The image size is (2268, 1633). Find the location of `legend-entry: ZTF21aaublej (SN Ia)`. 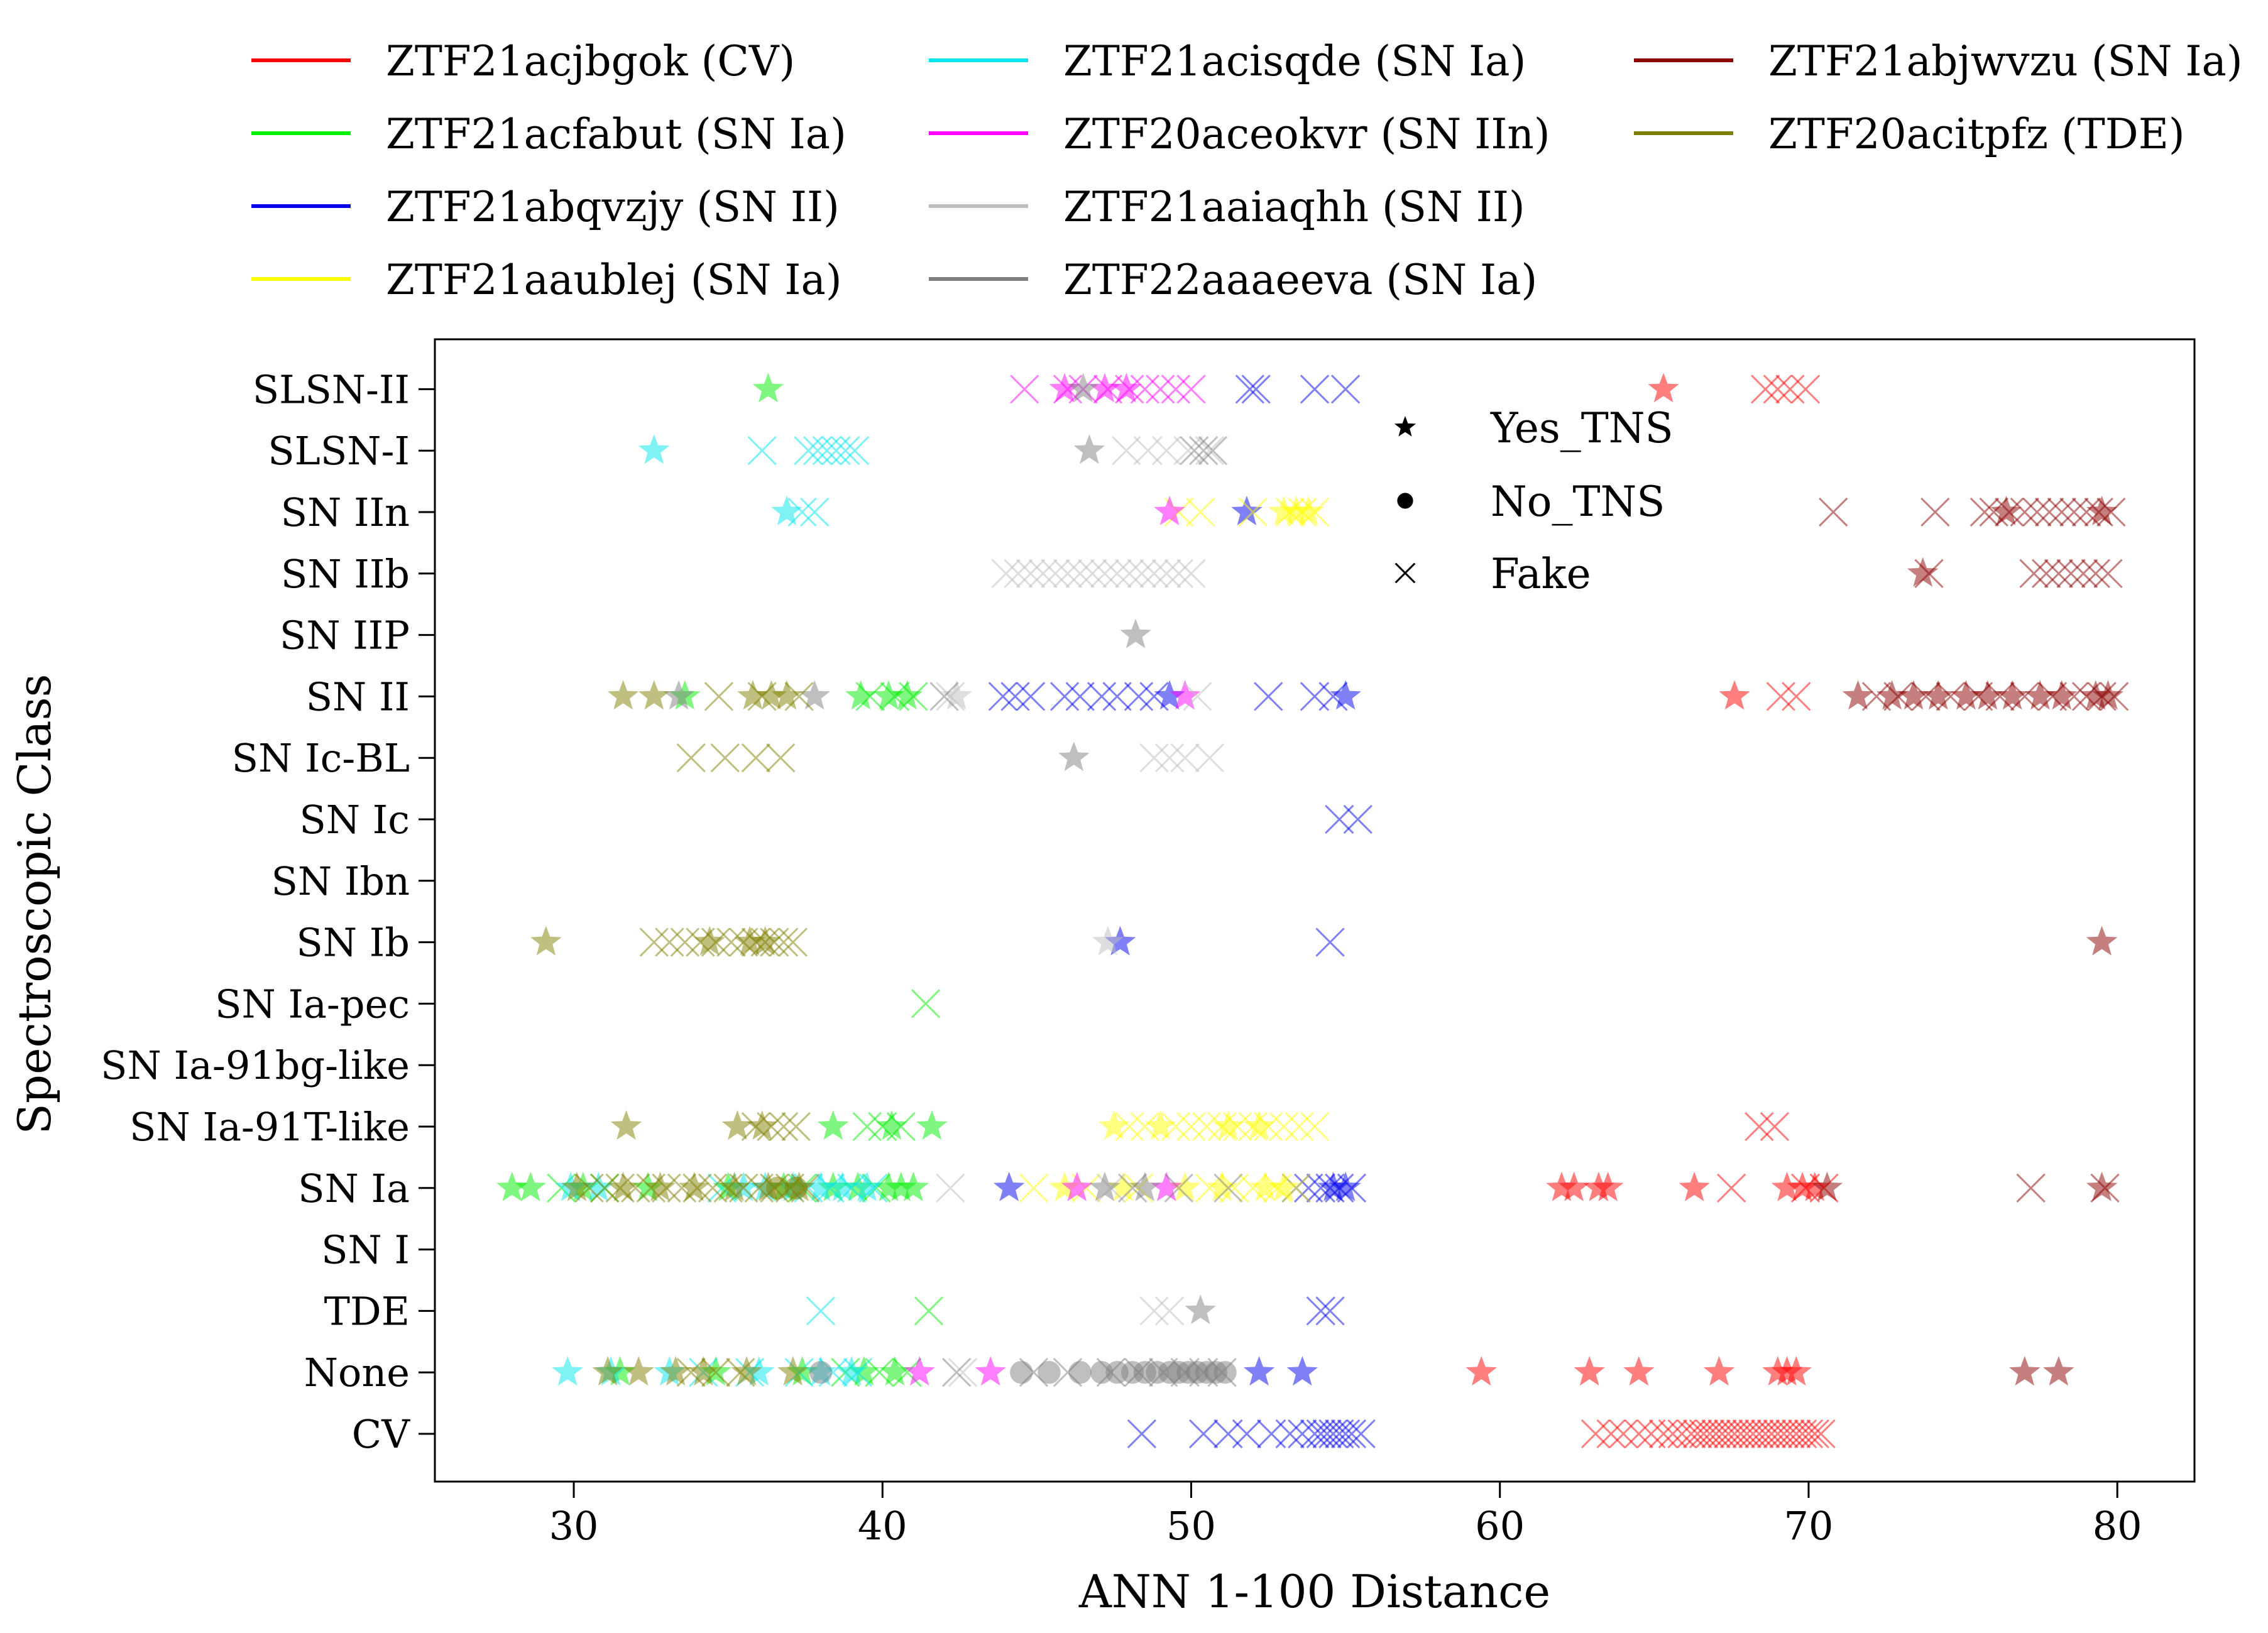

legend-entry: ZTF21aaublej (SN Ia) is located at coordinates (546, 280).